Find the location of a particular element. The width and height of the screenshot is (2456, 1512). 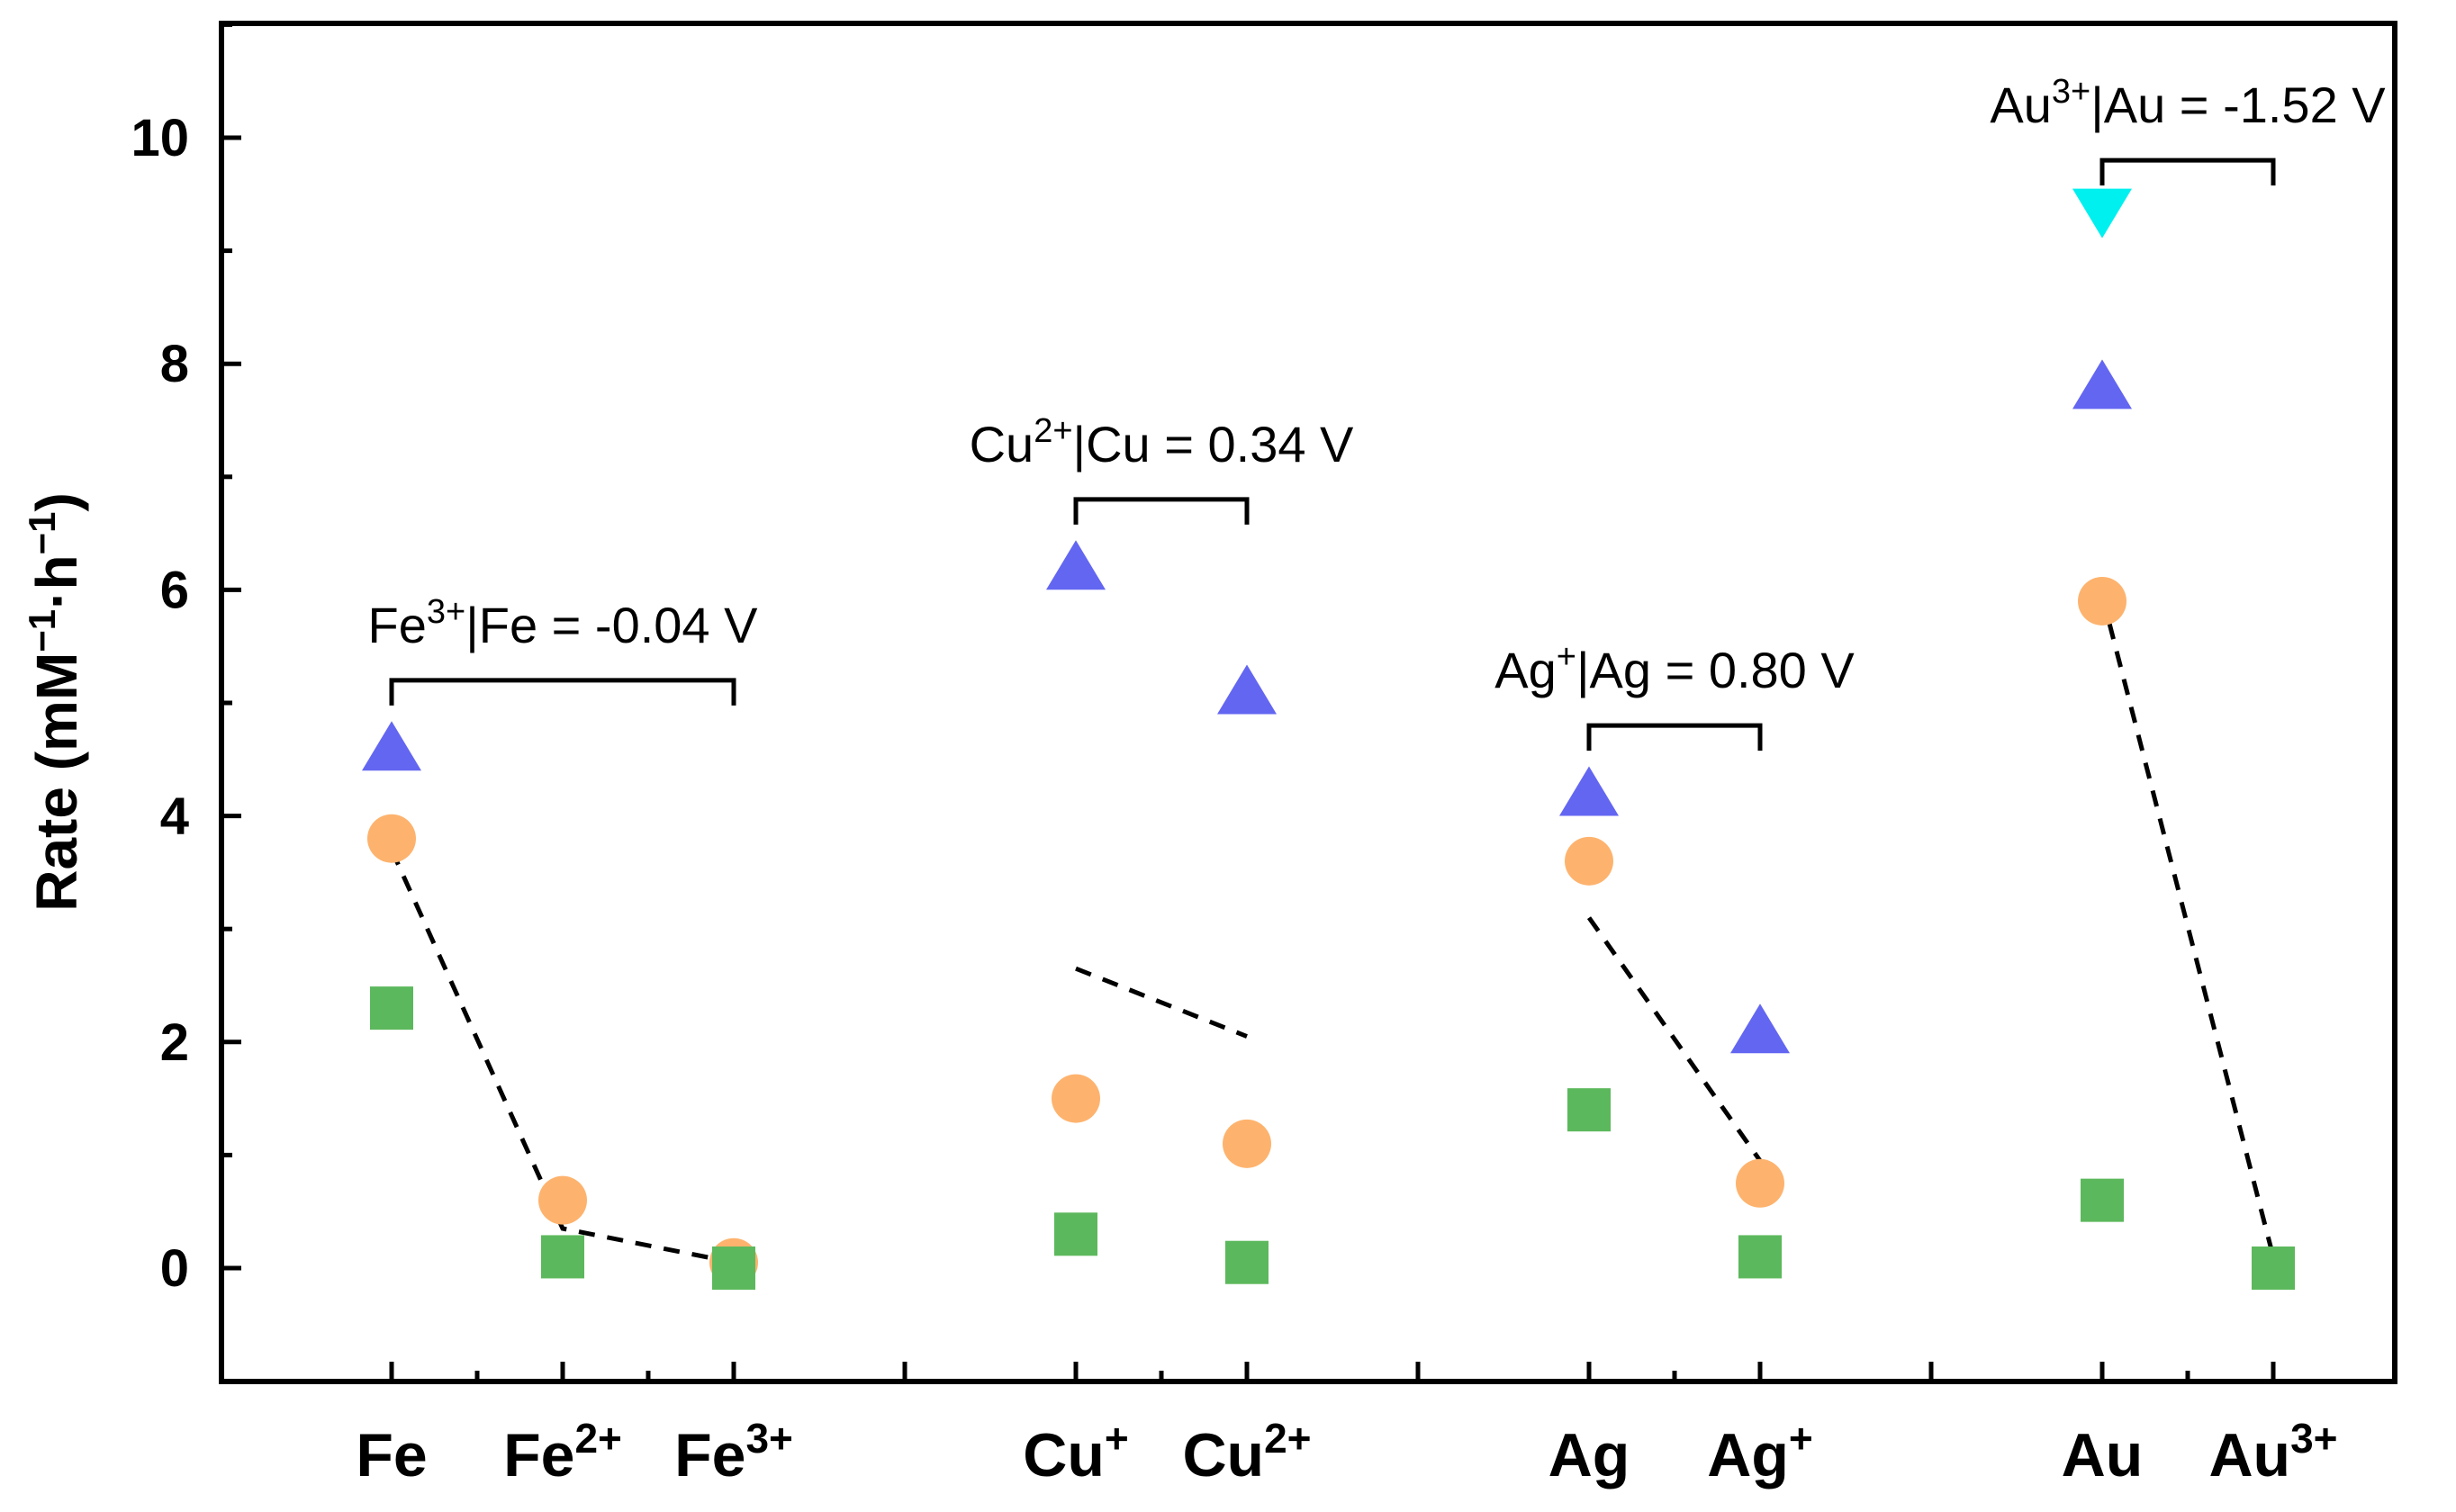

annotation-ag: Ag+|Ag = 0.80 V is located at coordinates (1674, 668).